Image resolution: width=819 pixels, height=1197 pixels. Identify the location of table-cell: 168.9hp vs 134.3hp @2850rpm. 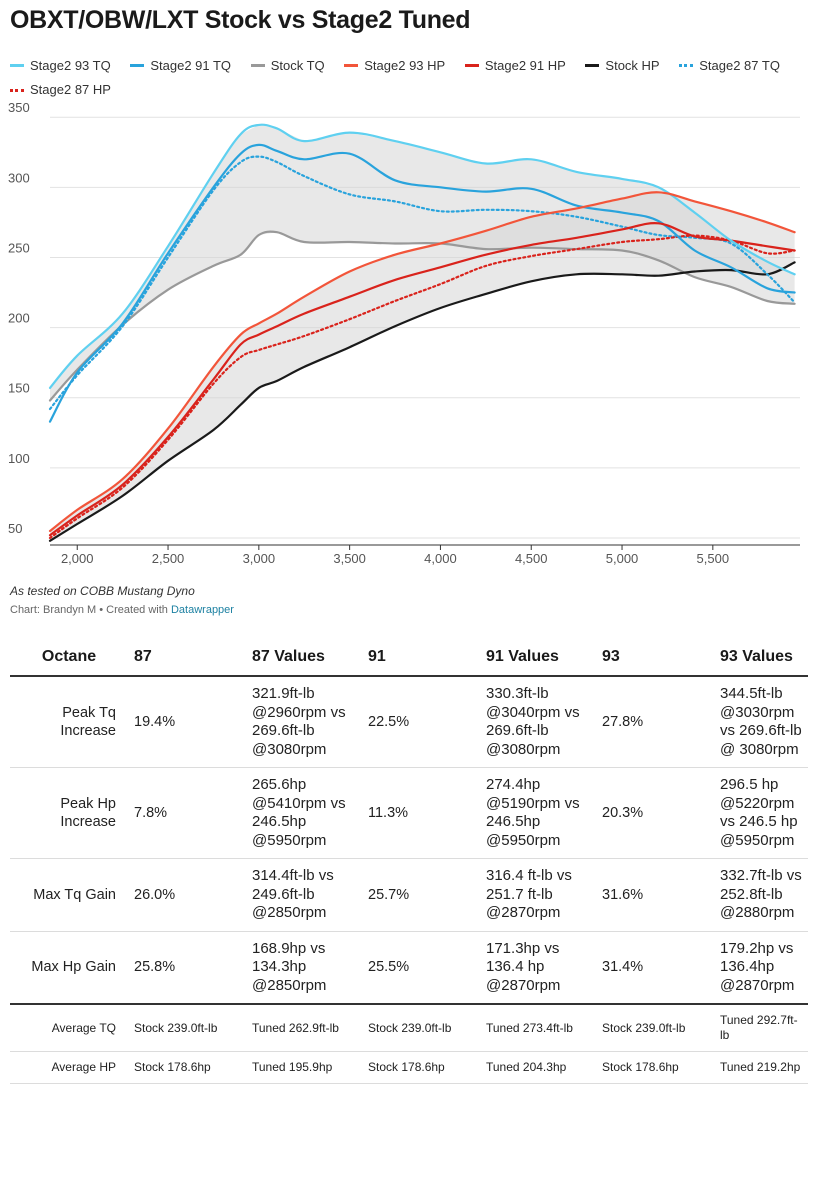
(304, 968).